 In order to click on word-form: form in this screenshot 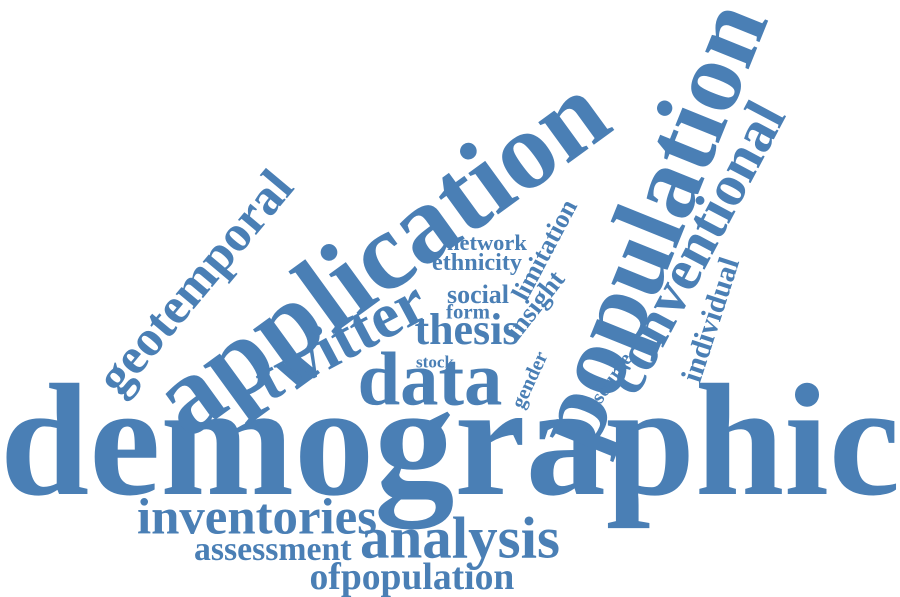, I will do `click(468, 311)`.